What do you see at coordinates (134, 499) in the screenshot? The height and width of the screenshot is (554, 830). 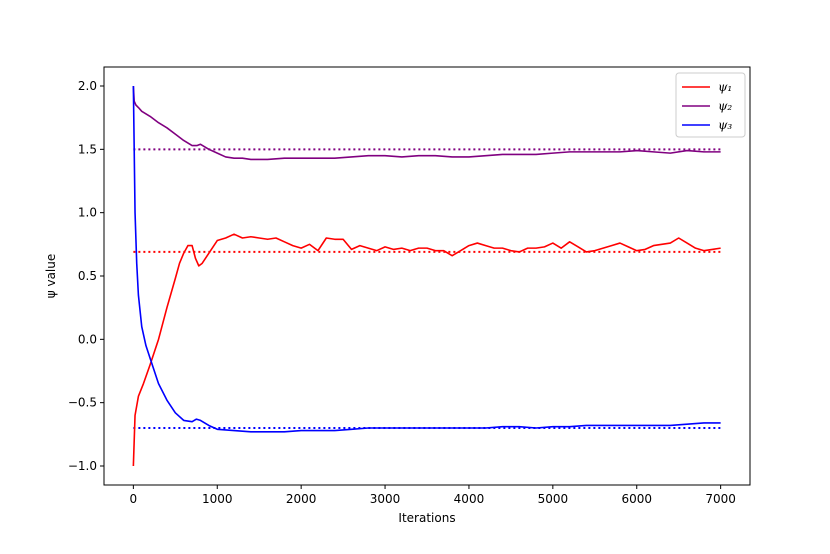 I see `x-tick-label: 0` at bounding box center [134, 499].